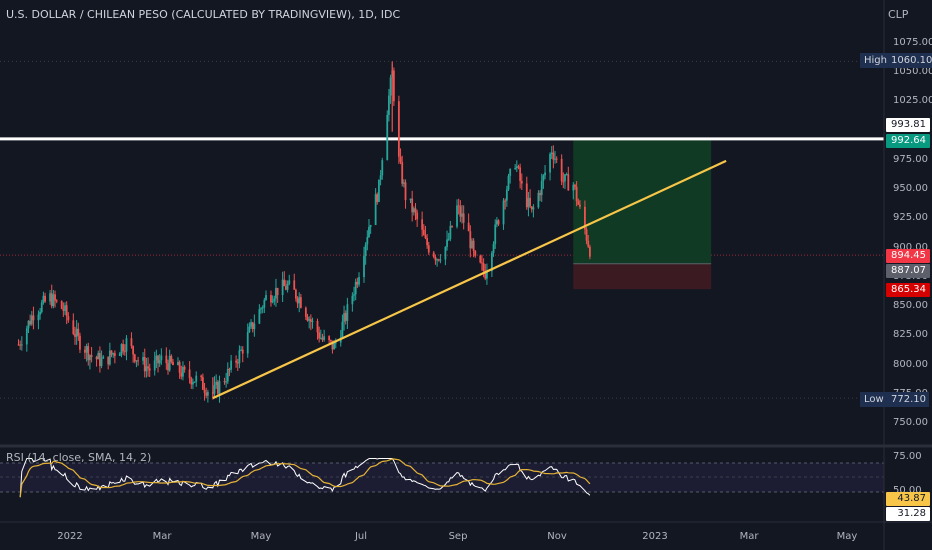 Image resolution: width=932 pixels, height=550 pixels. I want to click on rsi-value-tag: 43.87, so click(908, 499).